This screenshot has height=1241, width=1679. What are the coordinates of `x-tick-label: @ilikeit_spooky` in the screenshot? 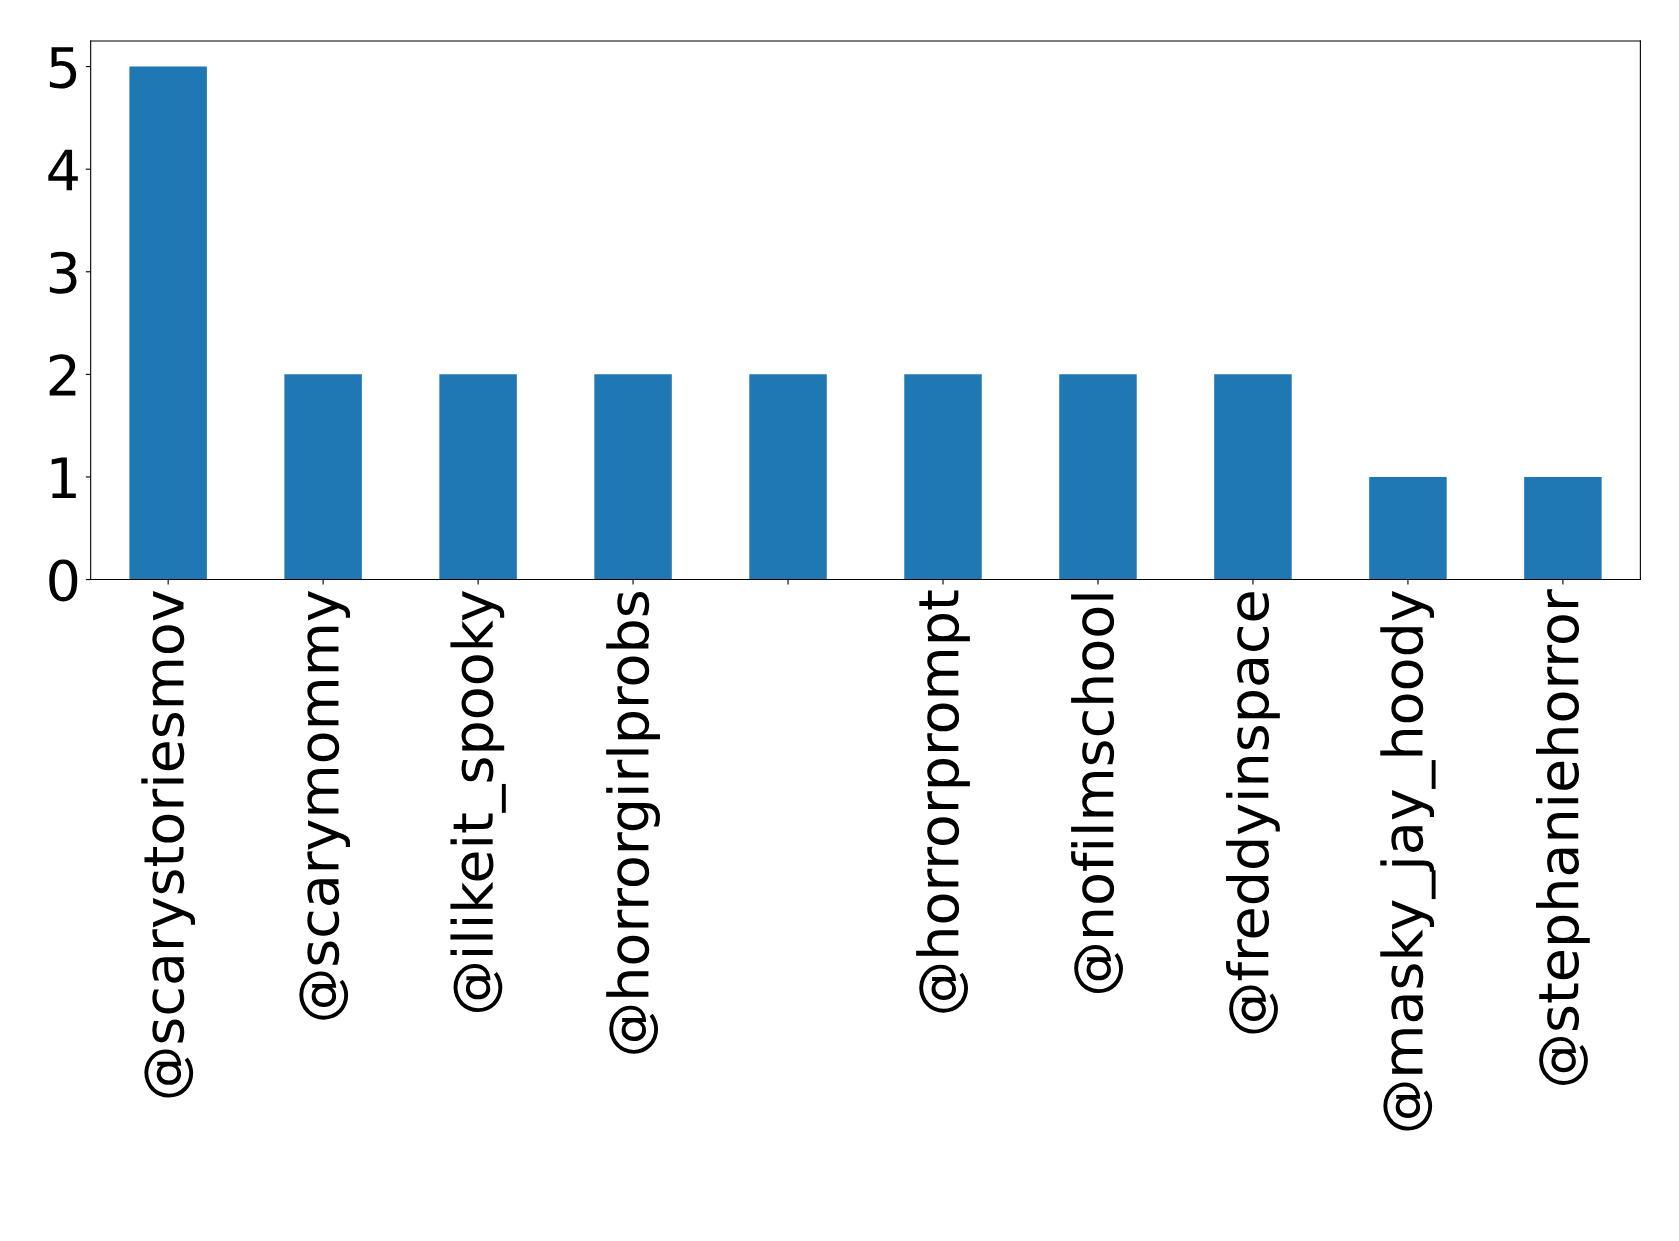 It's located at (478, 801).